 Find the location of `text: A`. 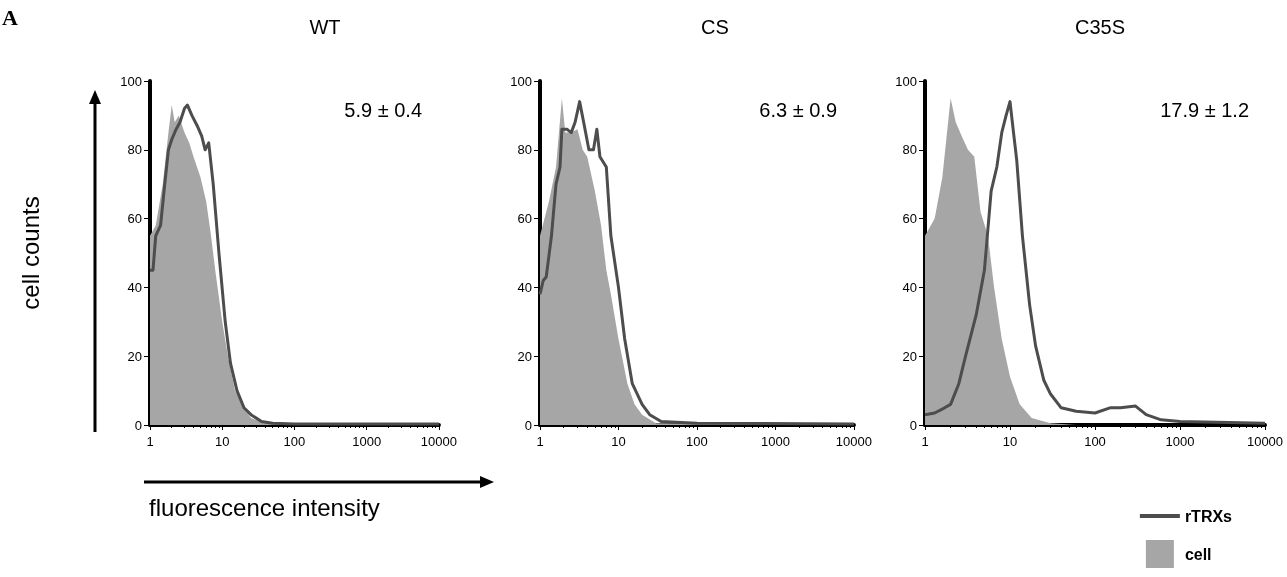

text: A is located at coordinates (10, 17).